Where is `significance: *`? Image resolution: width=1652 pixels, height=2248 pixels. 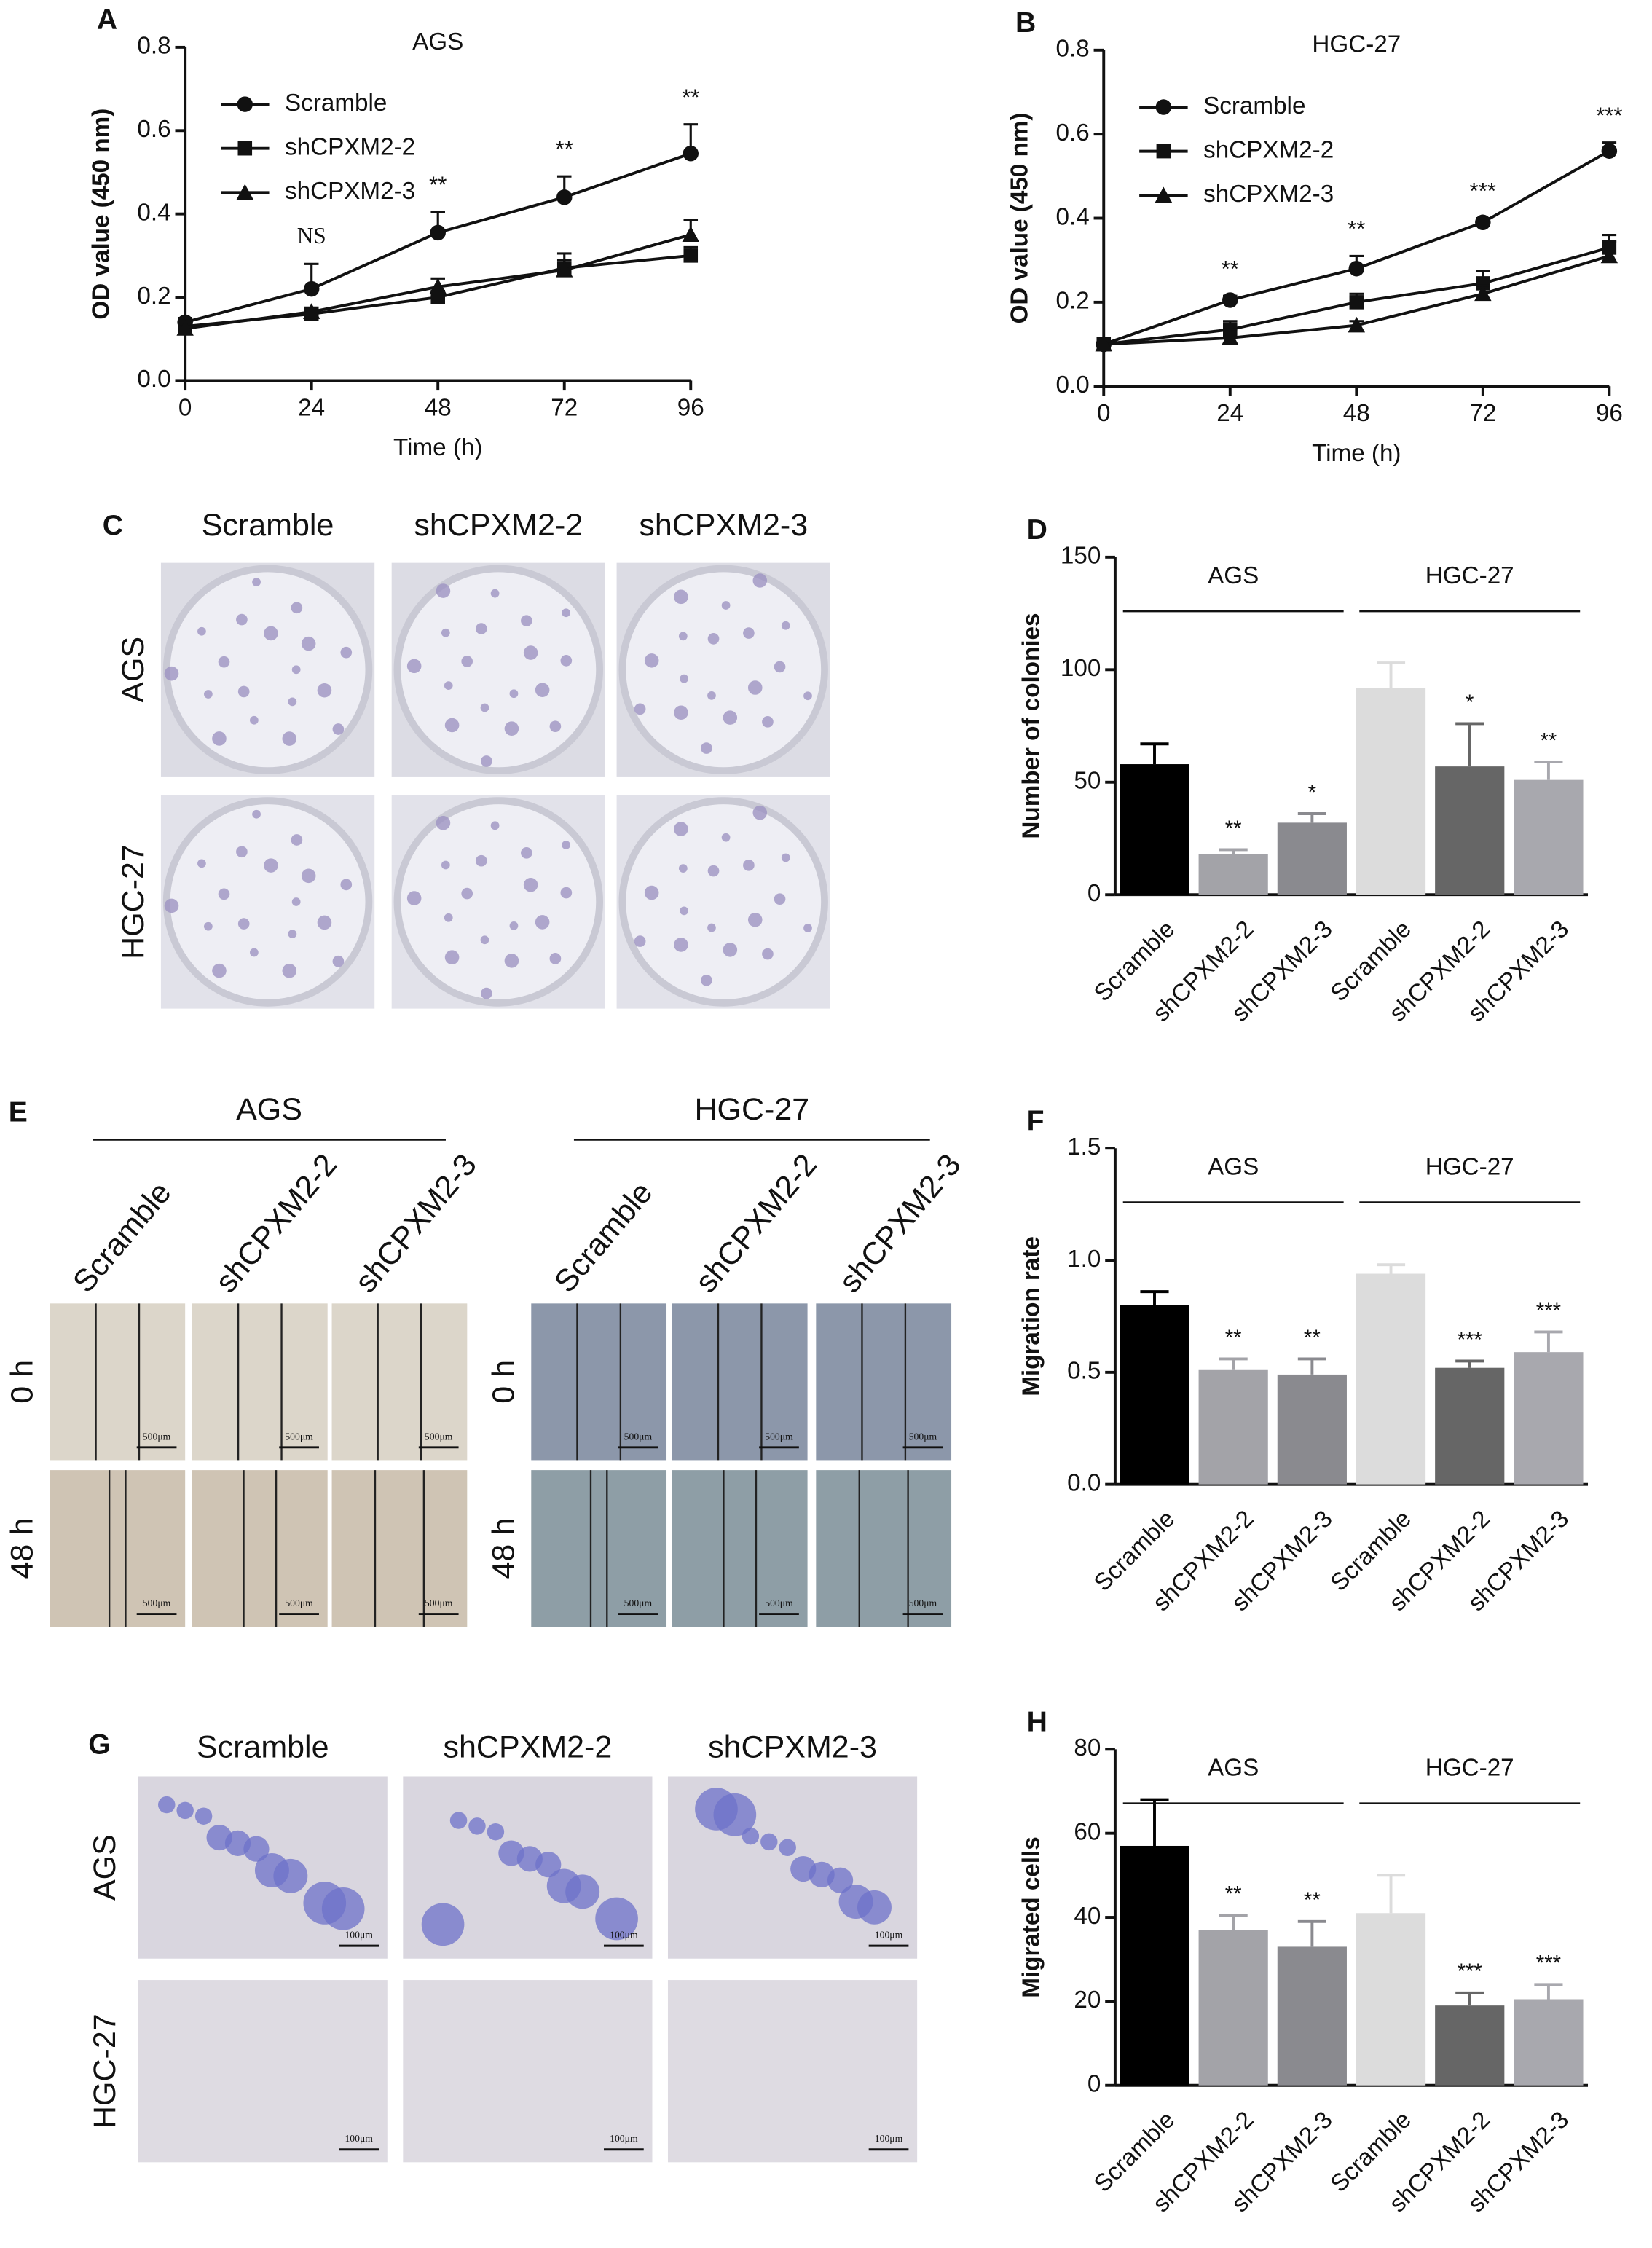 significance: * is located at coordinates (1470, 703).